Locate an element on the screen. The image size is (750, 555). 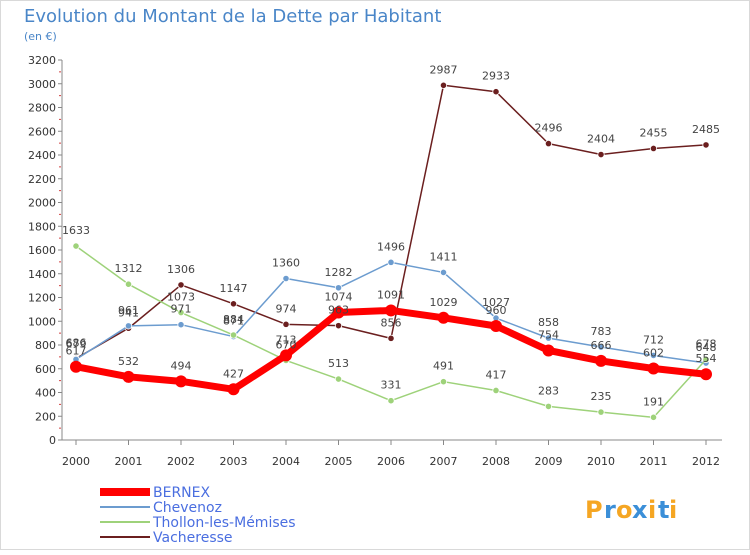
data-label: 1633 is located at coordinates (76, 230).